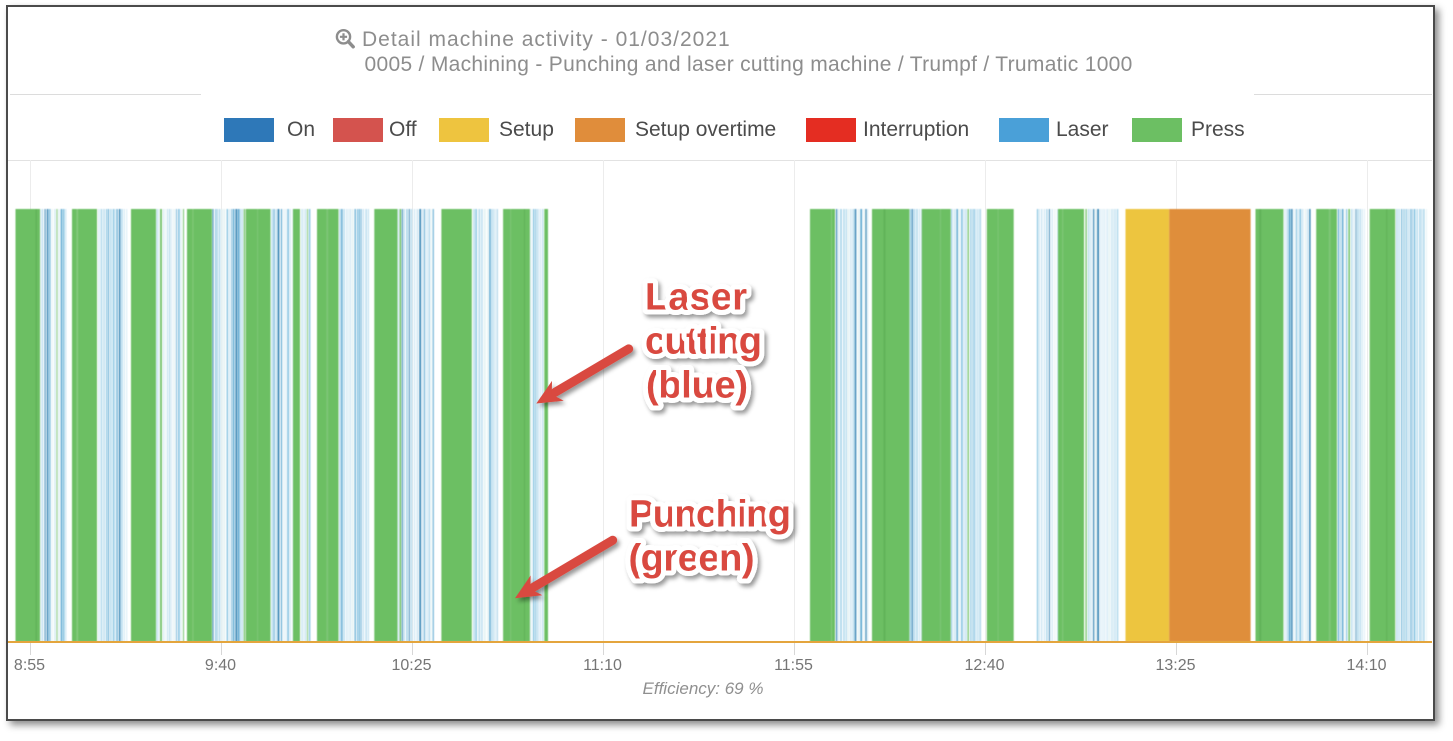 Image resolution: width=1453 pixels, height=741 pixels. Describe the element at coordinates (692, 559) in the screenshot. I see `svg-text: (green)` at that location.